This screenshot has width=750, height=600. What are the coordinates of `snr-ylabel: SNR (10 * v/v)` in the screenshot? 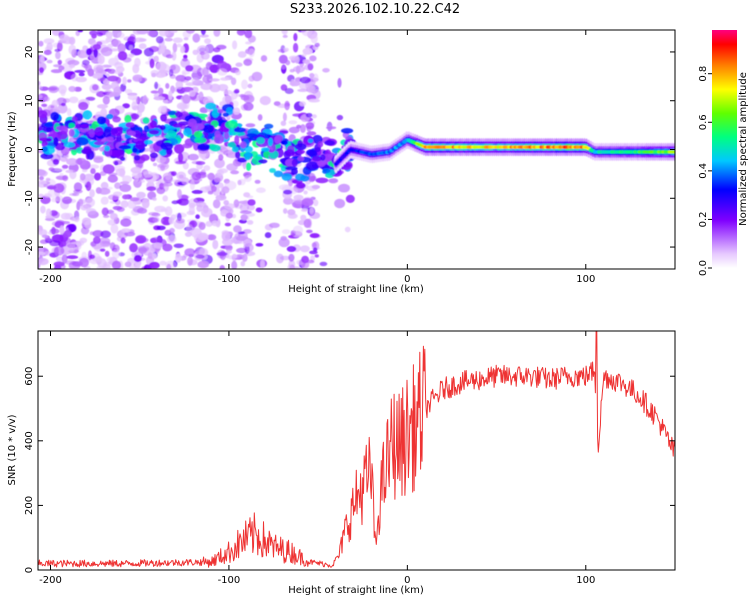 It's located at (12, 449).